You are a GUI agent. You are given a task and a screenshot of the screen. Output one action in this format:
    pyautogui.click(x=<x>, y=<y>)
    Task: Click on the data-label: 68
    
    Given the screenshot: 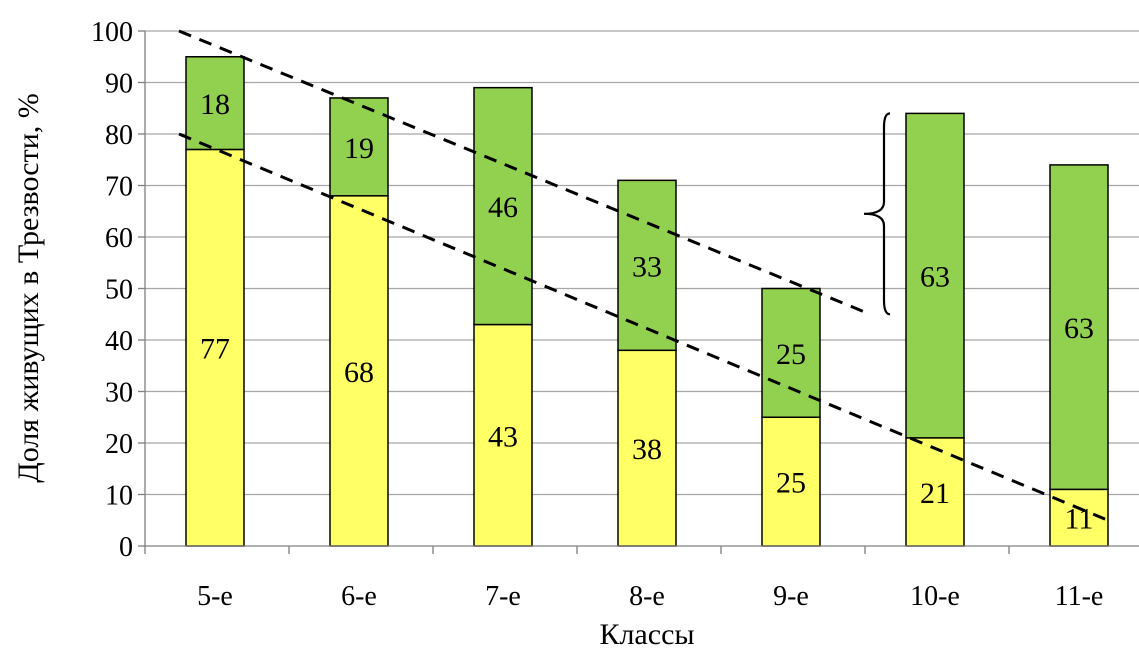 What is the action you would take?
    pyautogui.click(x=359, y=372)
    